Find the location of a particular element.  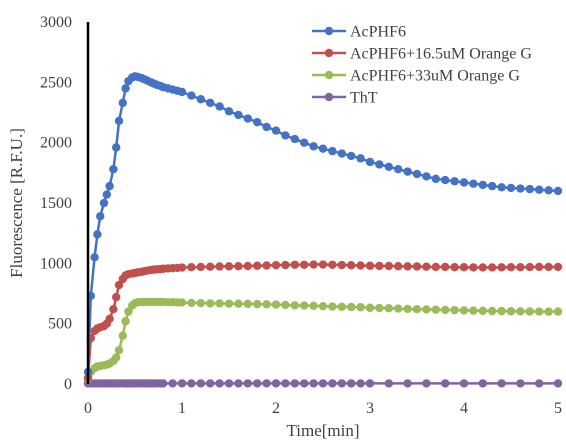

x-axis-title: Time[min] is located at coordinates (322, 430).